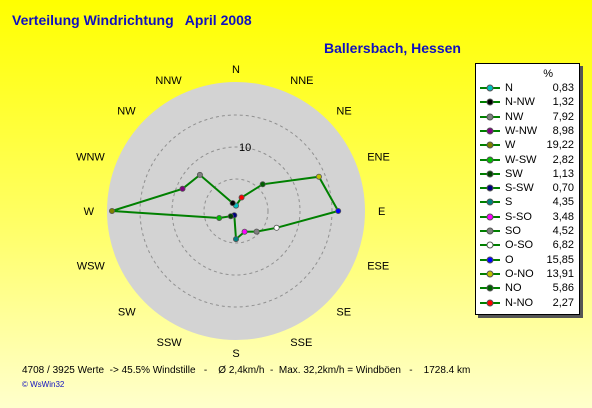 This screenshot has width=592, height=408. What do you see at coordinates (514, 116) in the screenshot?
I see `legend-name: NW` at bounding box center [514, 116].